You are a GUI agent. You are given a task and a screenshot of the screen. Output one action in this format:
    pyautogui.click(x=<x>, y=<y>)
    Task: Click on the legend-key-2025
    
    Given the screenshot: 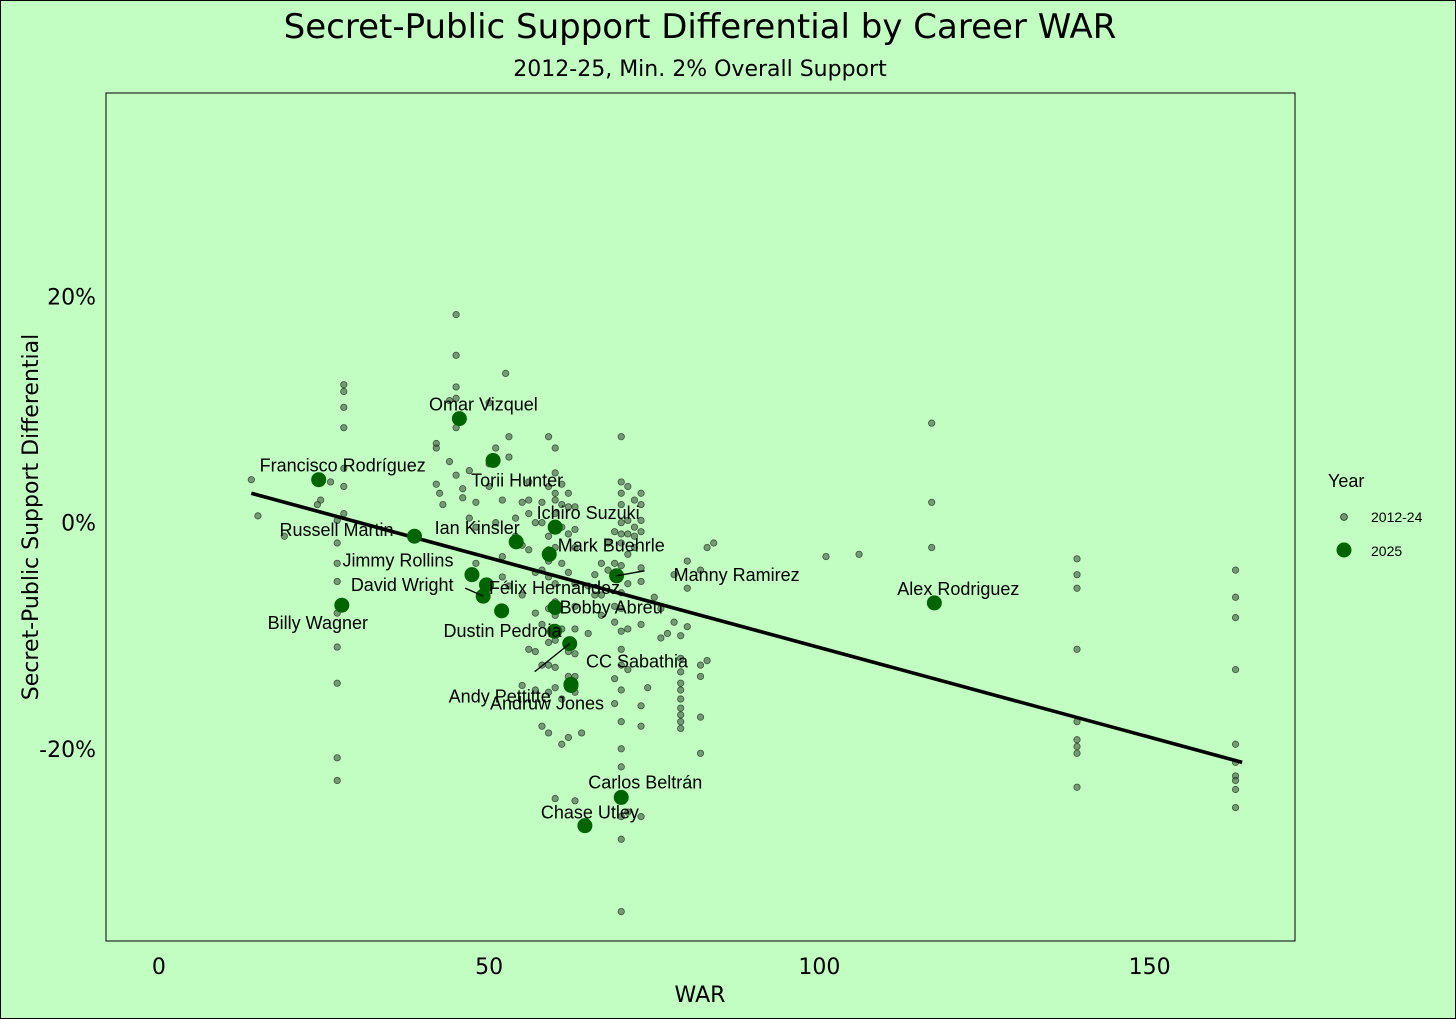 What is the action you would take?
    pyautogui.click(x=1344, y=550)
    